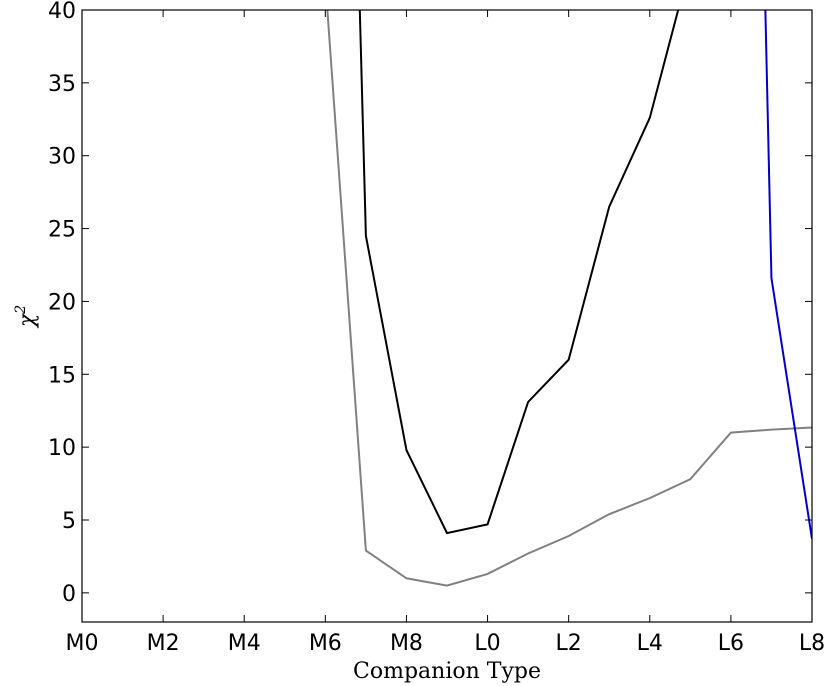 The width and height of the screenshot is (830, 686). I want to click on y-tick-label: 5, so click(69, 521).